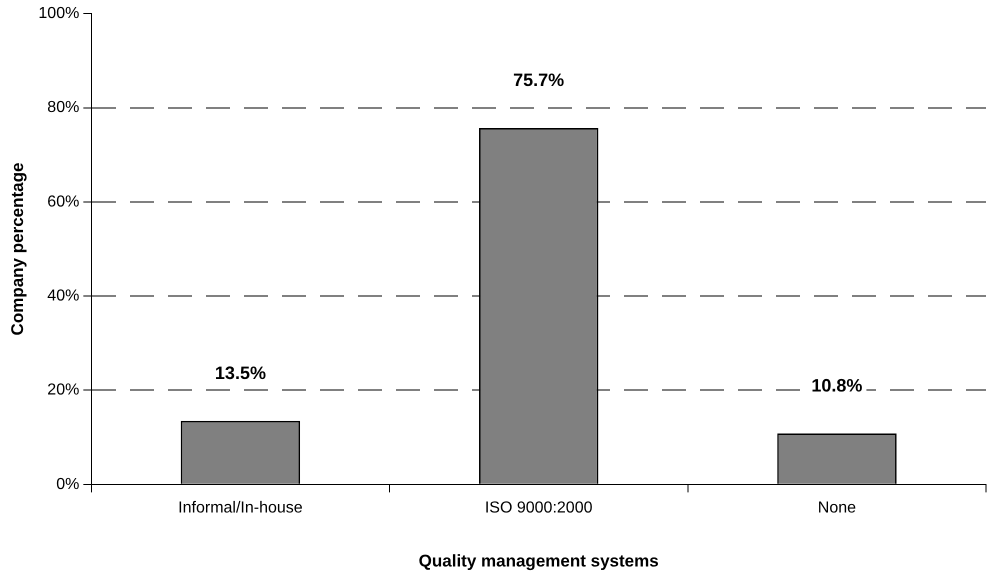 This screenshot has width=988, height=582. Describe the element at coordinates (63, 390) in the screenshot. I see `y-tick-label: 20%` at that location.